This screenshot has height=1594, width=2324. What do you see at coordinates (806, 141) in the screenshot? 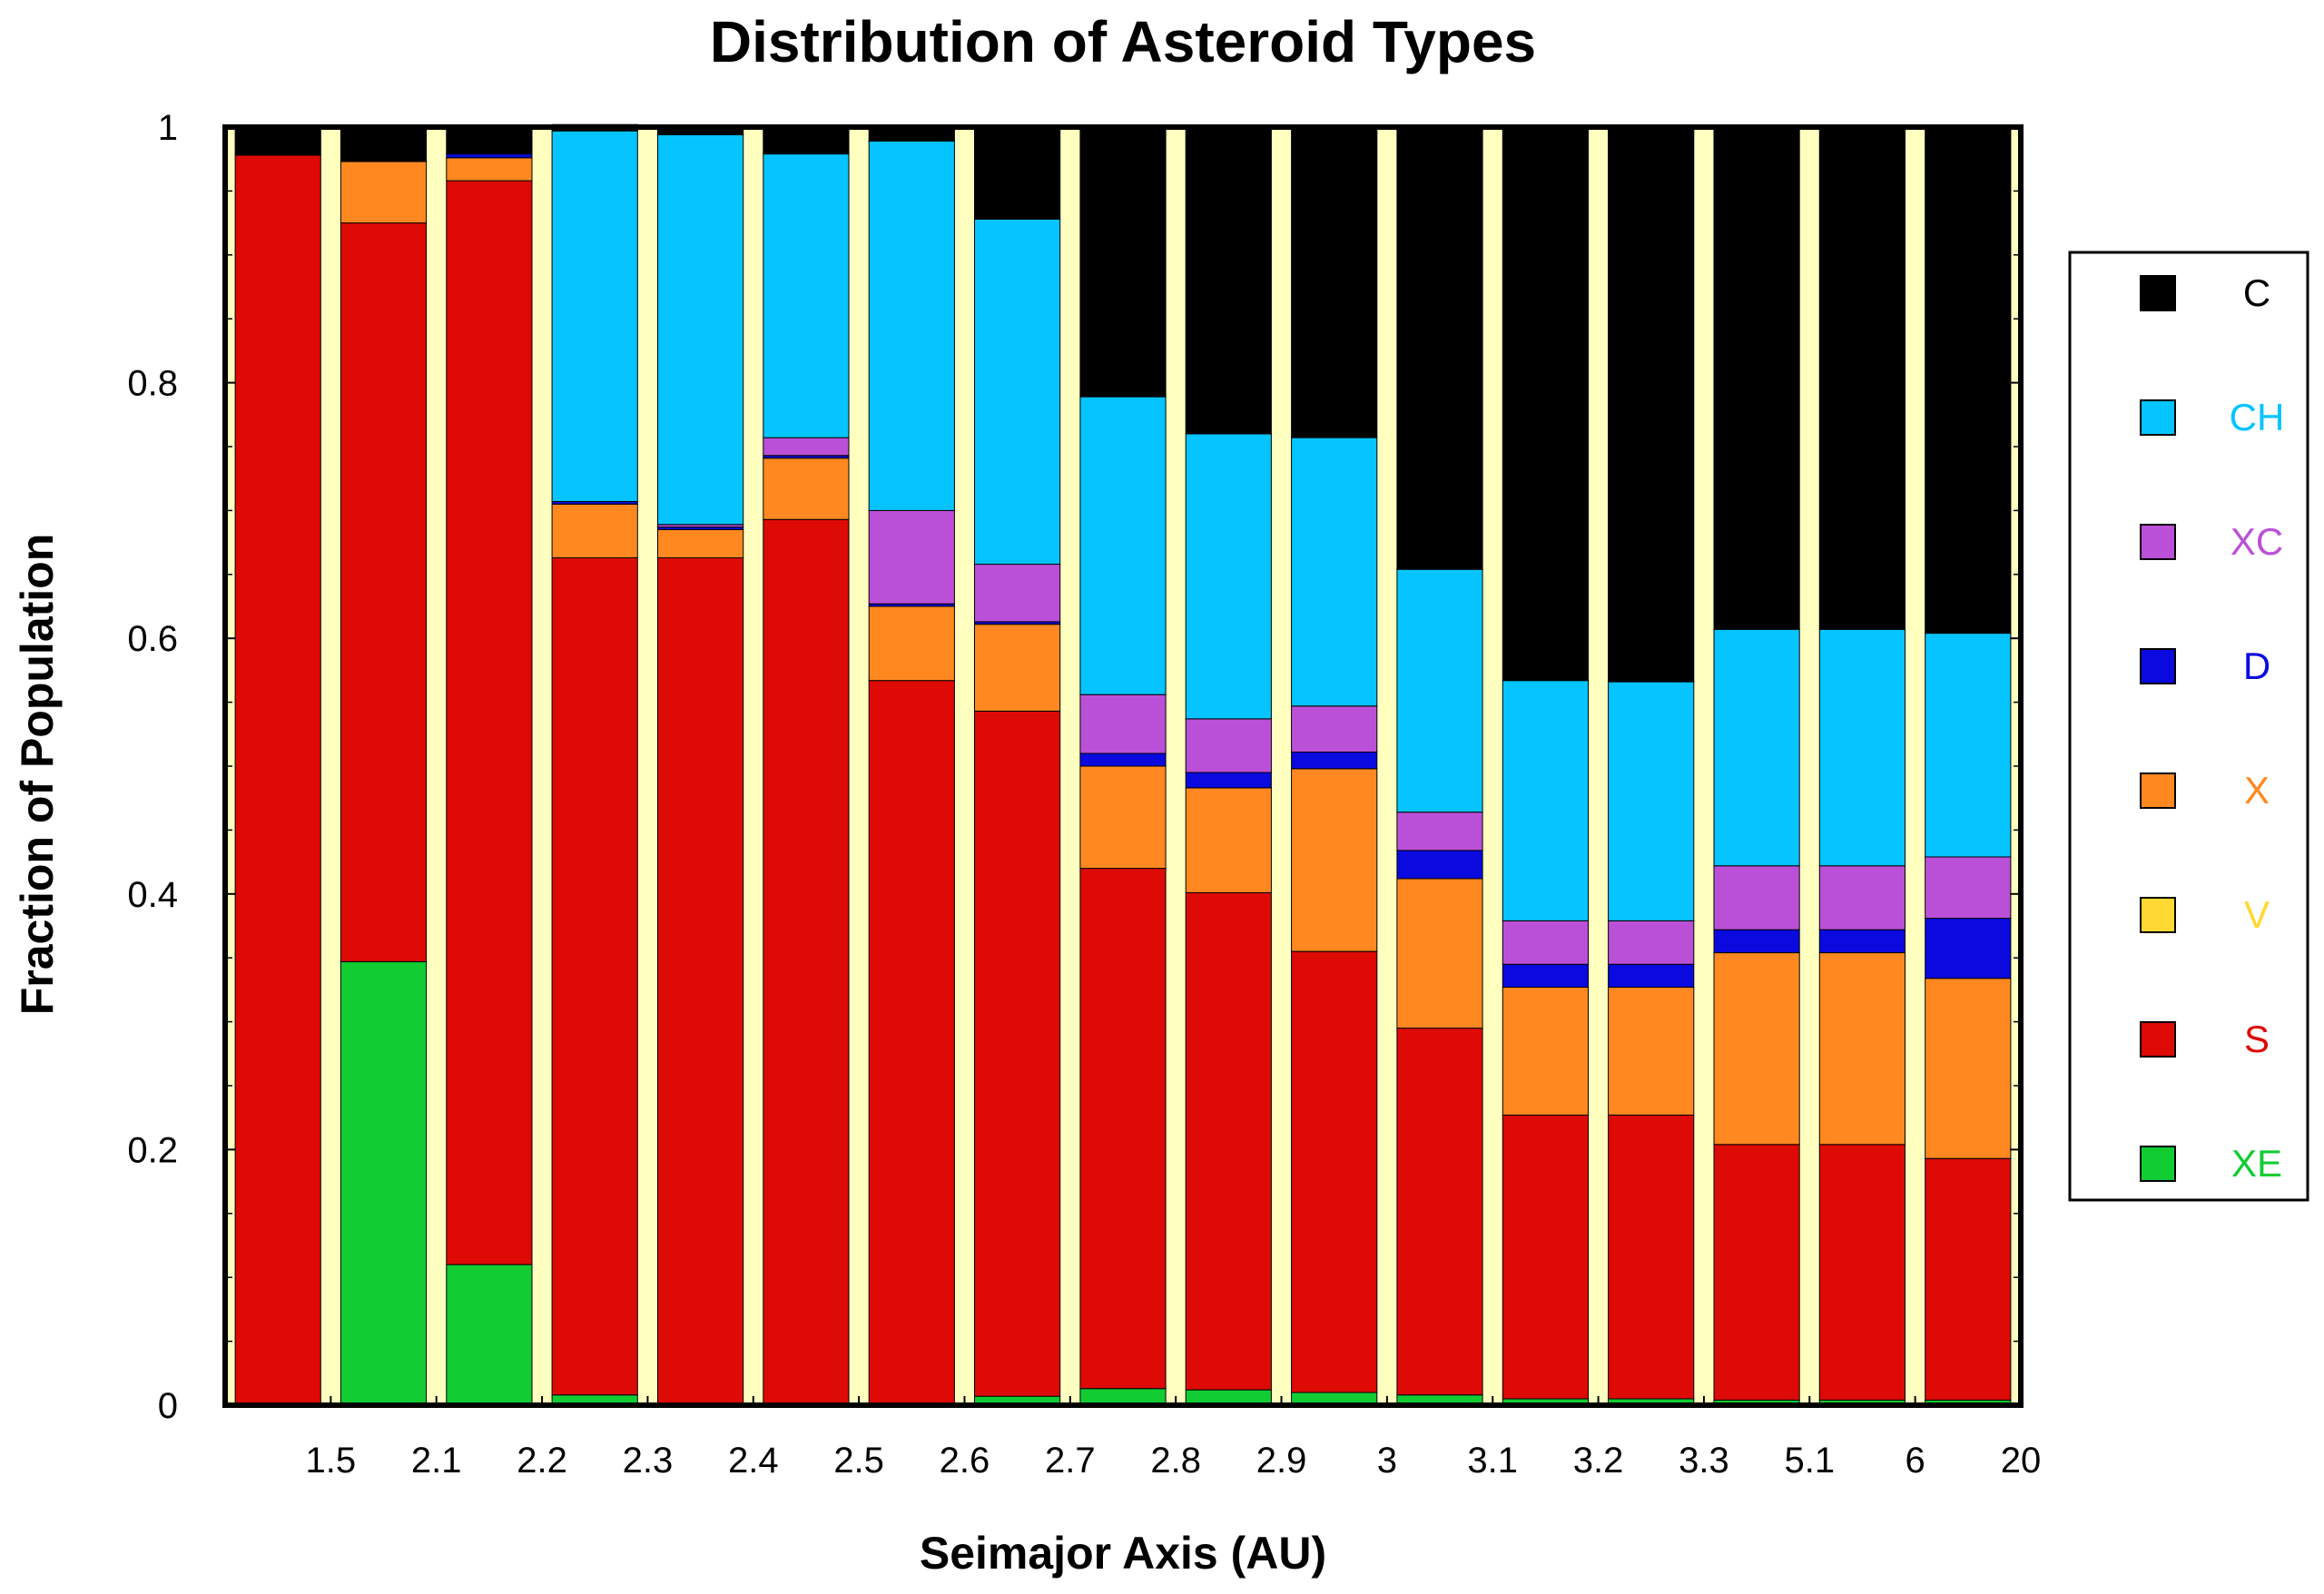
I see `bar-c-2.5` at bounding box center [806, 141].